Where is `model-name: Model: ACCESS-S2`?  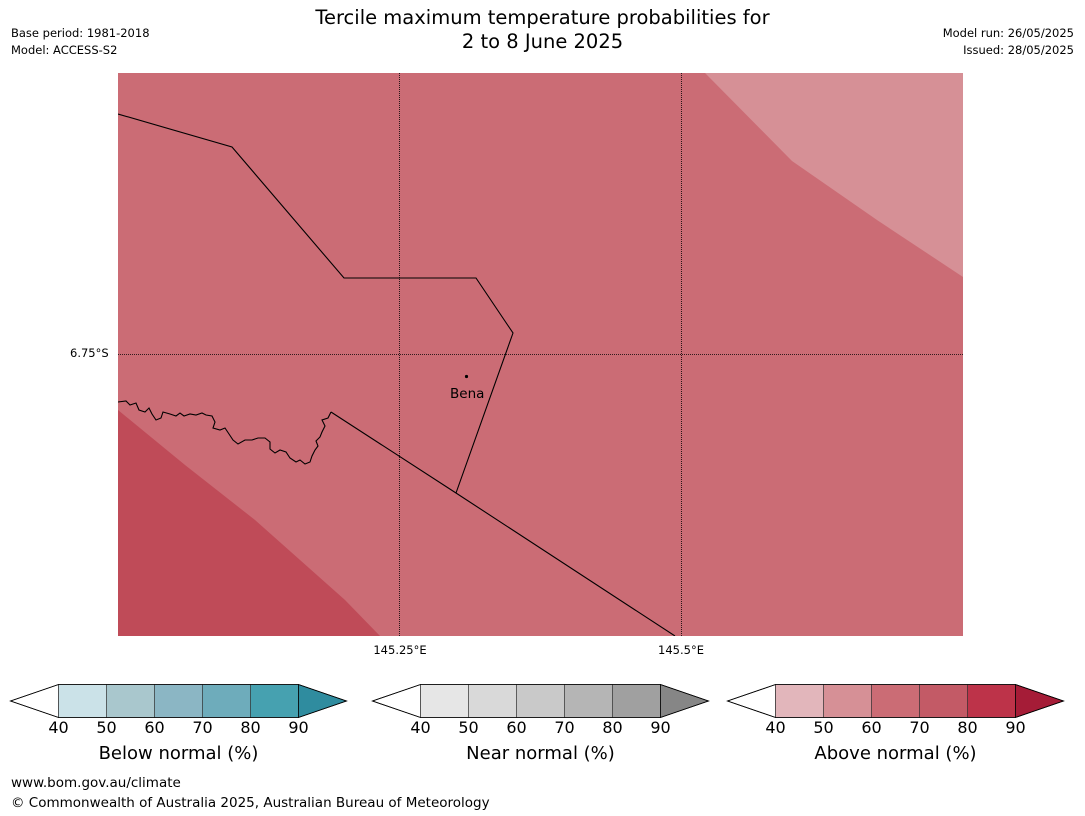 model-name: Model: ACCESS-S2 is located at coordinates (64, 50).